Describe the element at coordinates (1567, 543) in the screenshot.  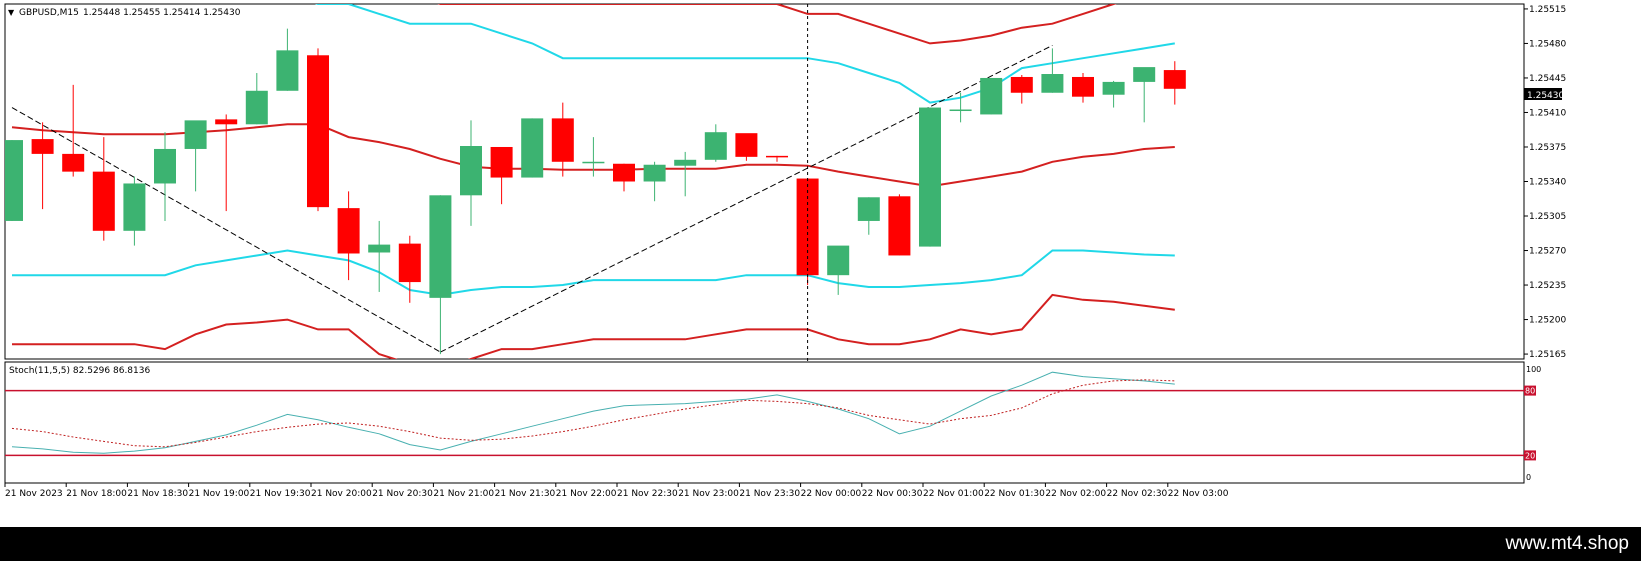
I see `watermark: www.mt4.shop` at that location.